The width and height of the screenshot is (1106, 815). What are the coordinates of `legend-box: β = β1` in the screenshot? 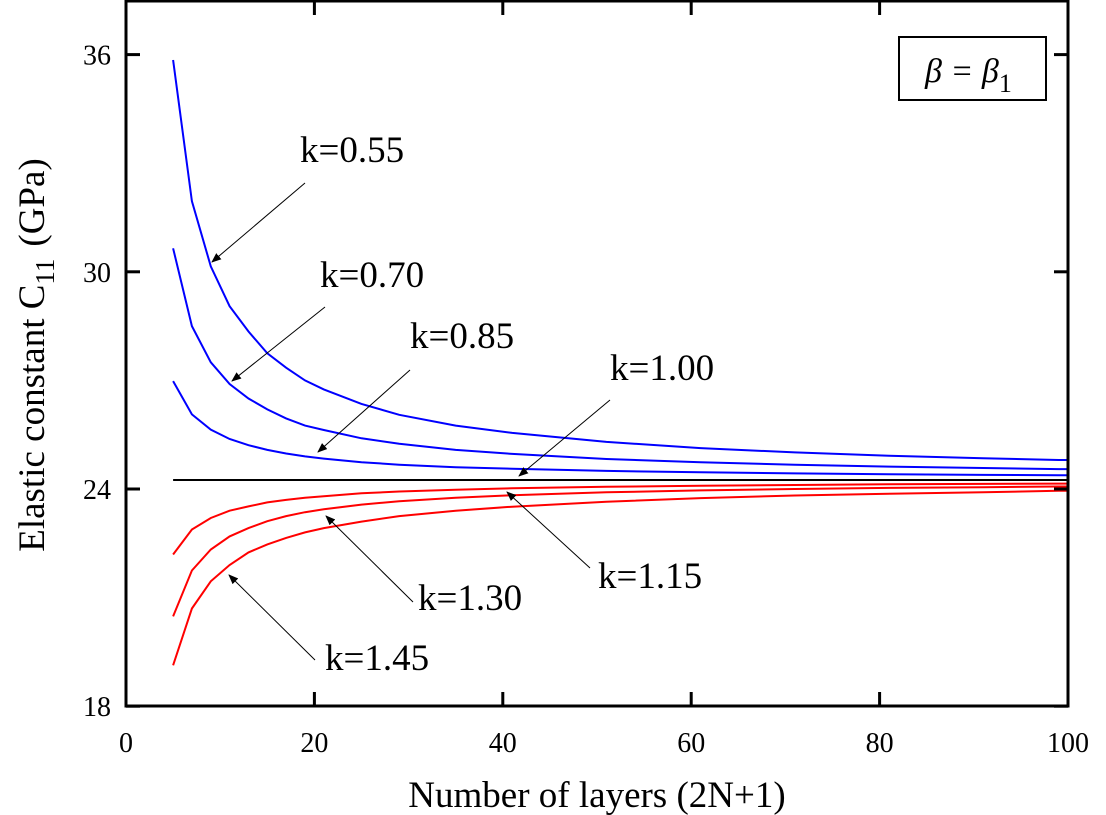 It's located at (972, 68).